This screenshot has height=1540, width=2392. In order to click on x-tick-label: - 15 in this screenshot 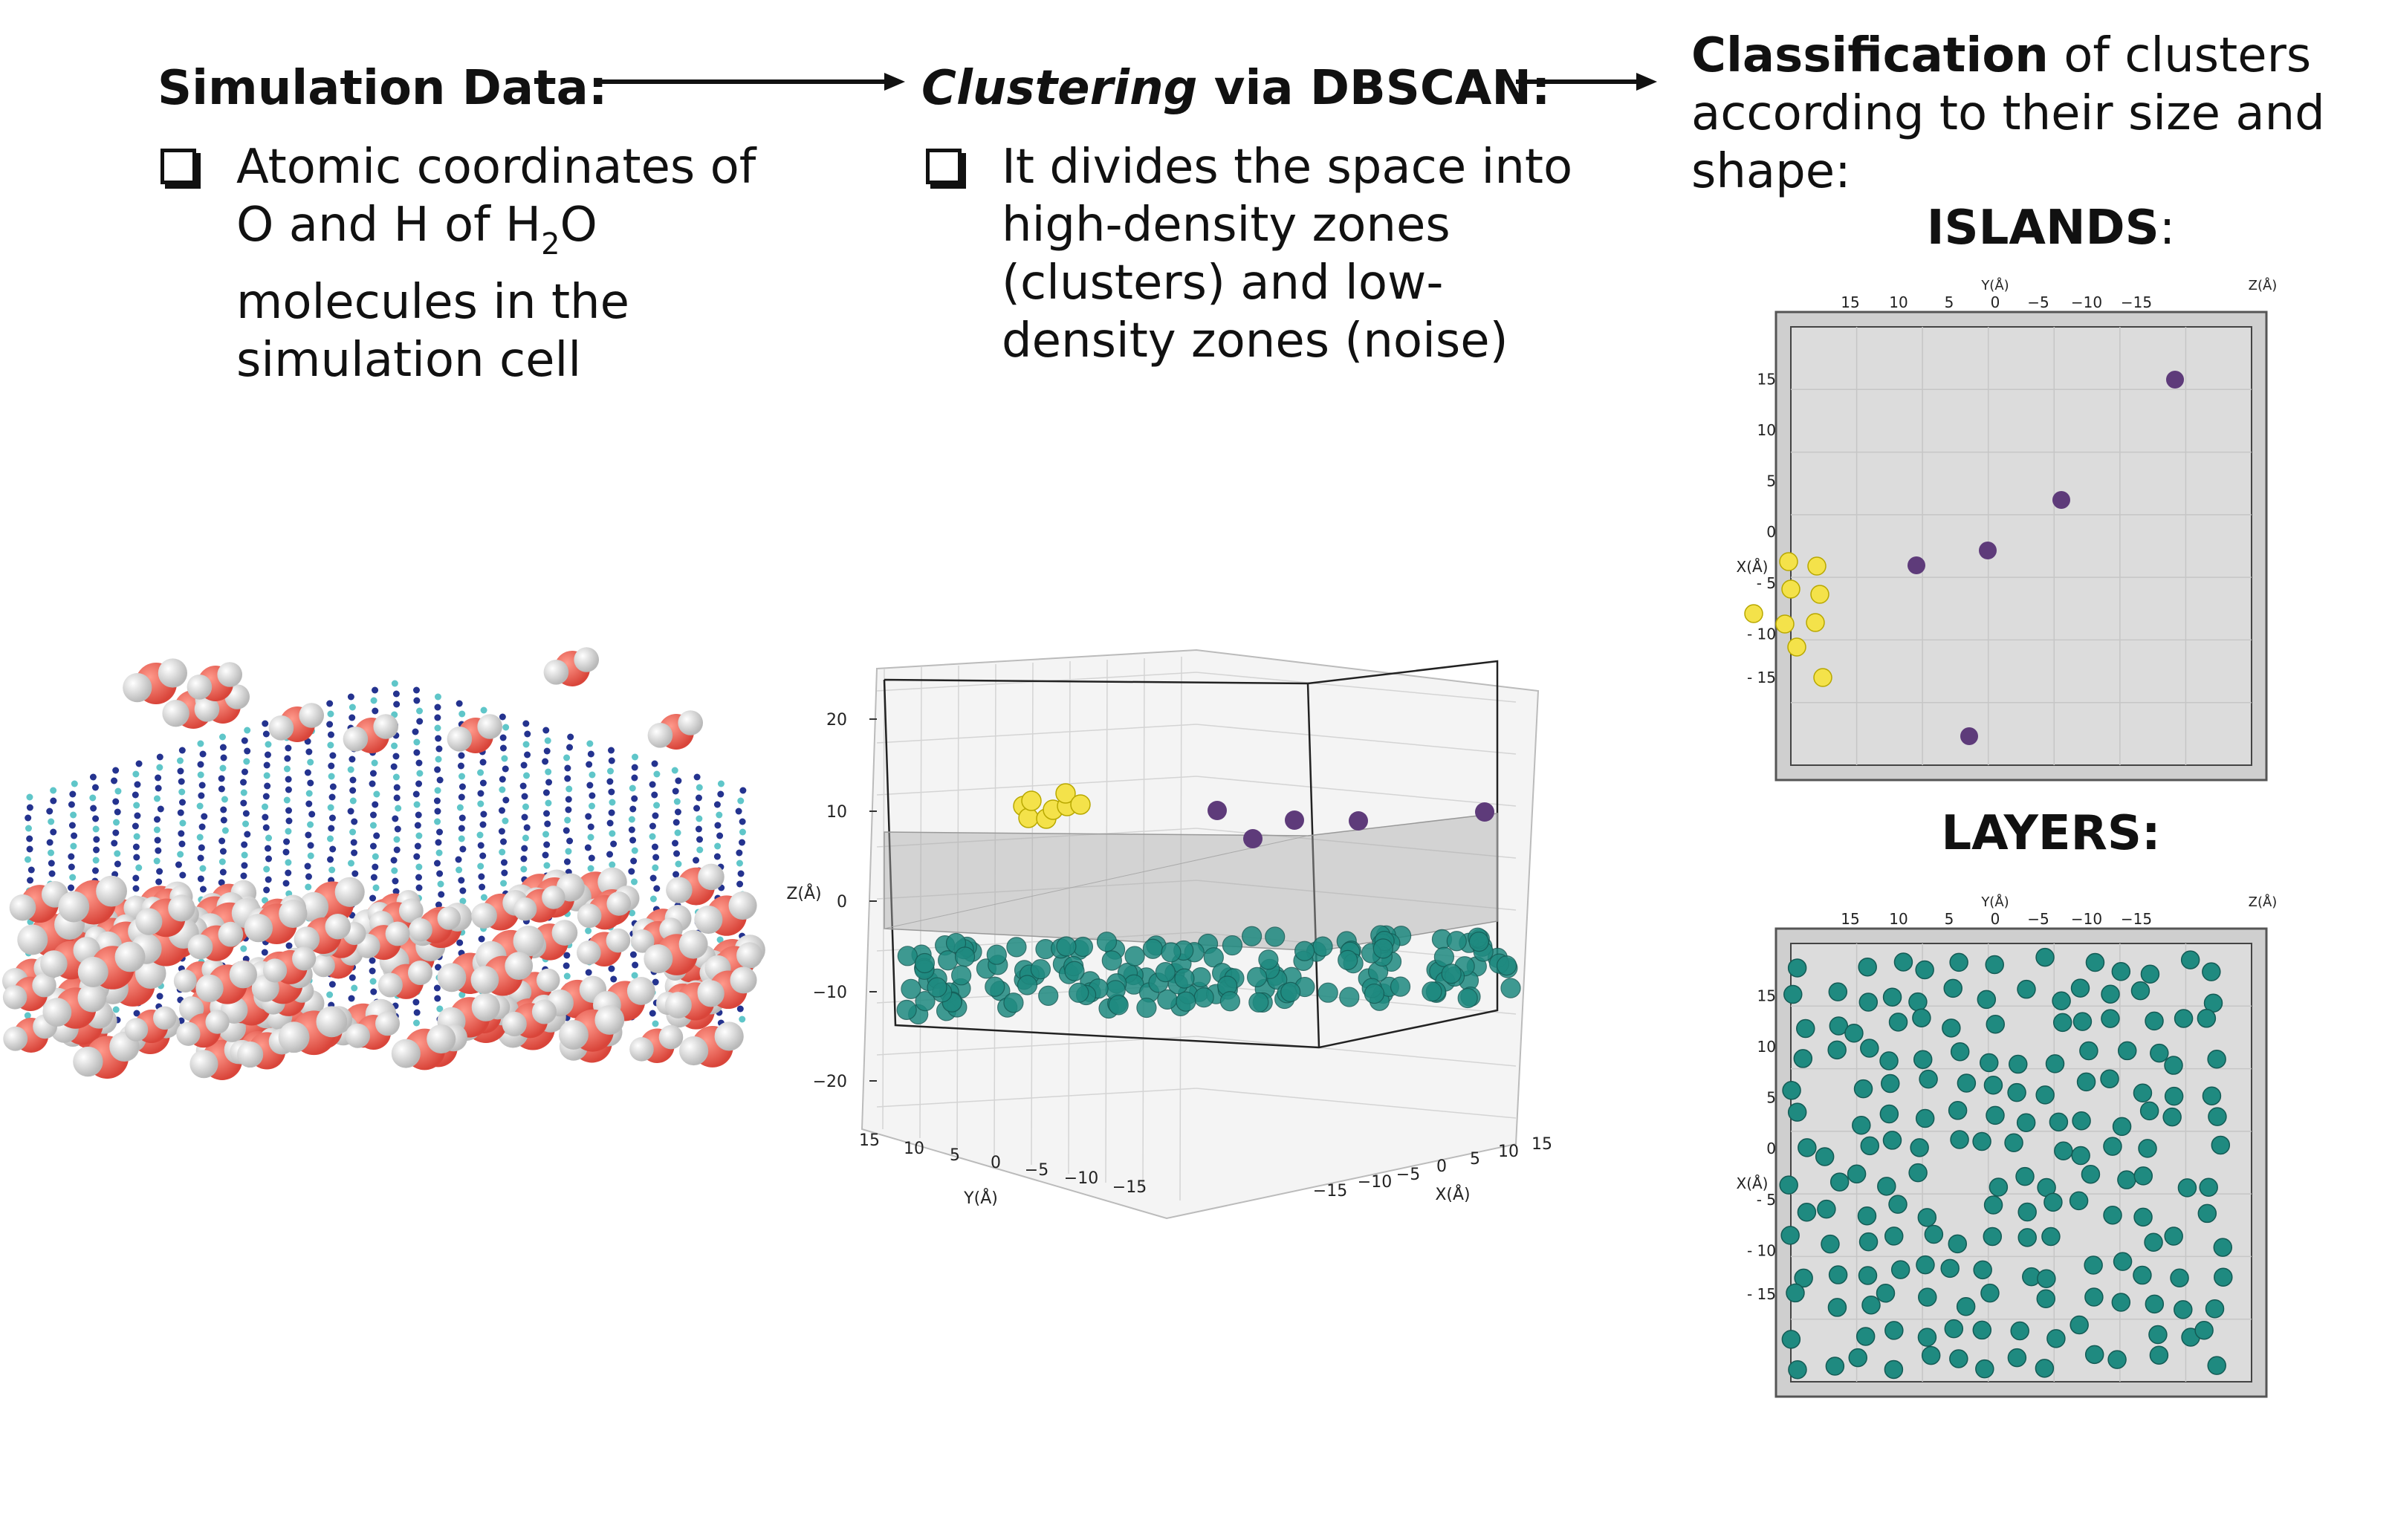, I will do `click(1762, 1294)`.